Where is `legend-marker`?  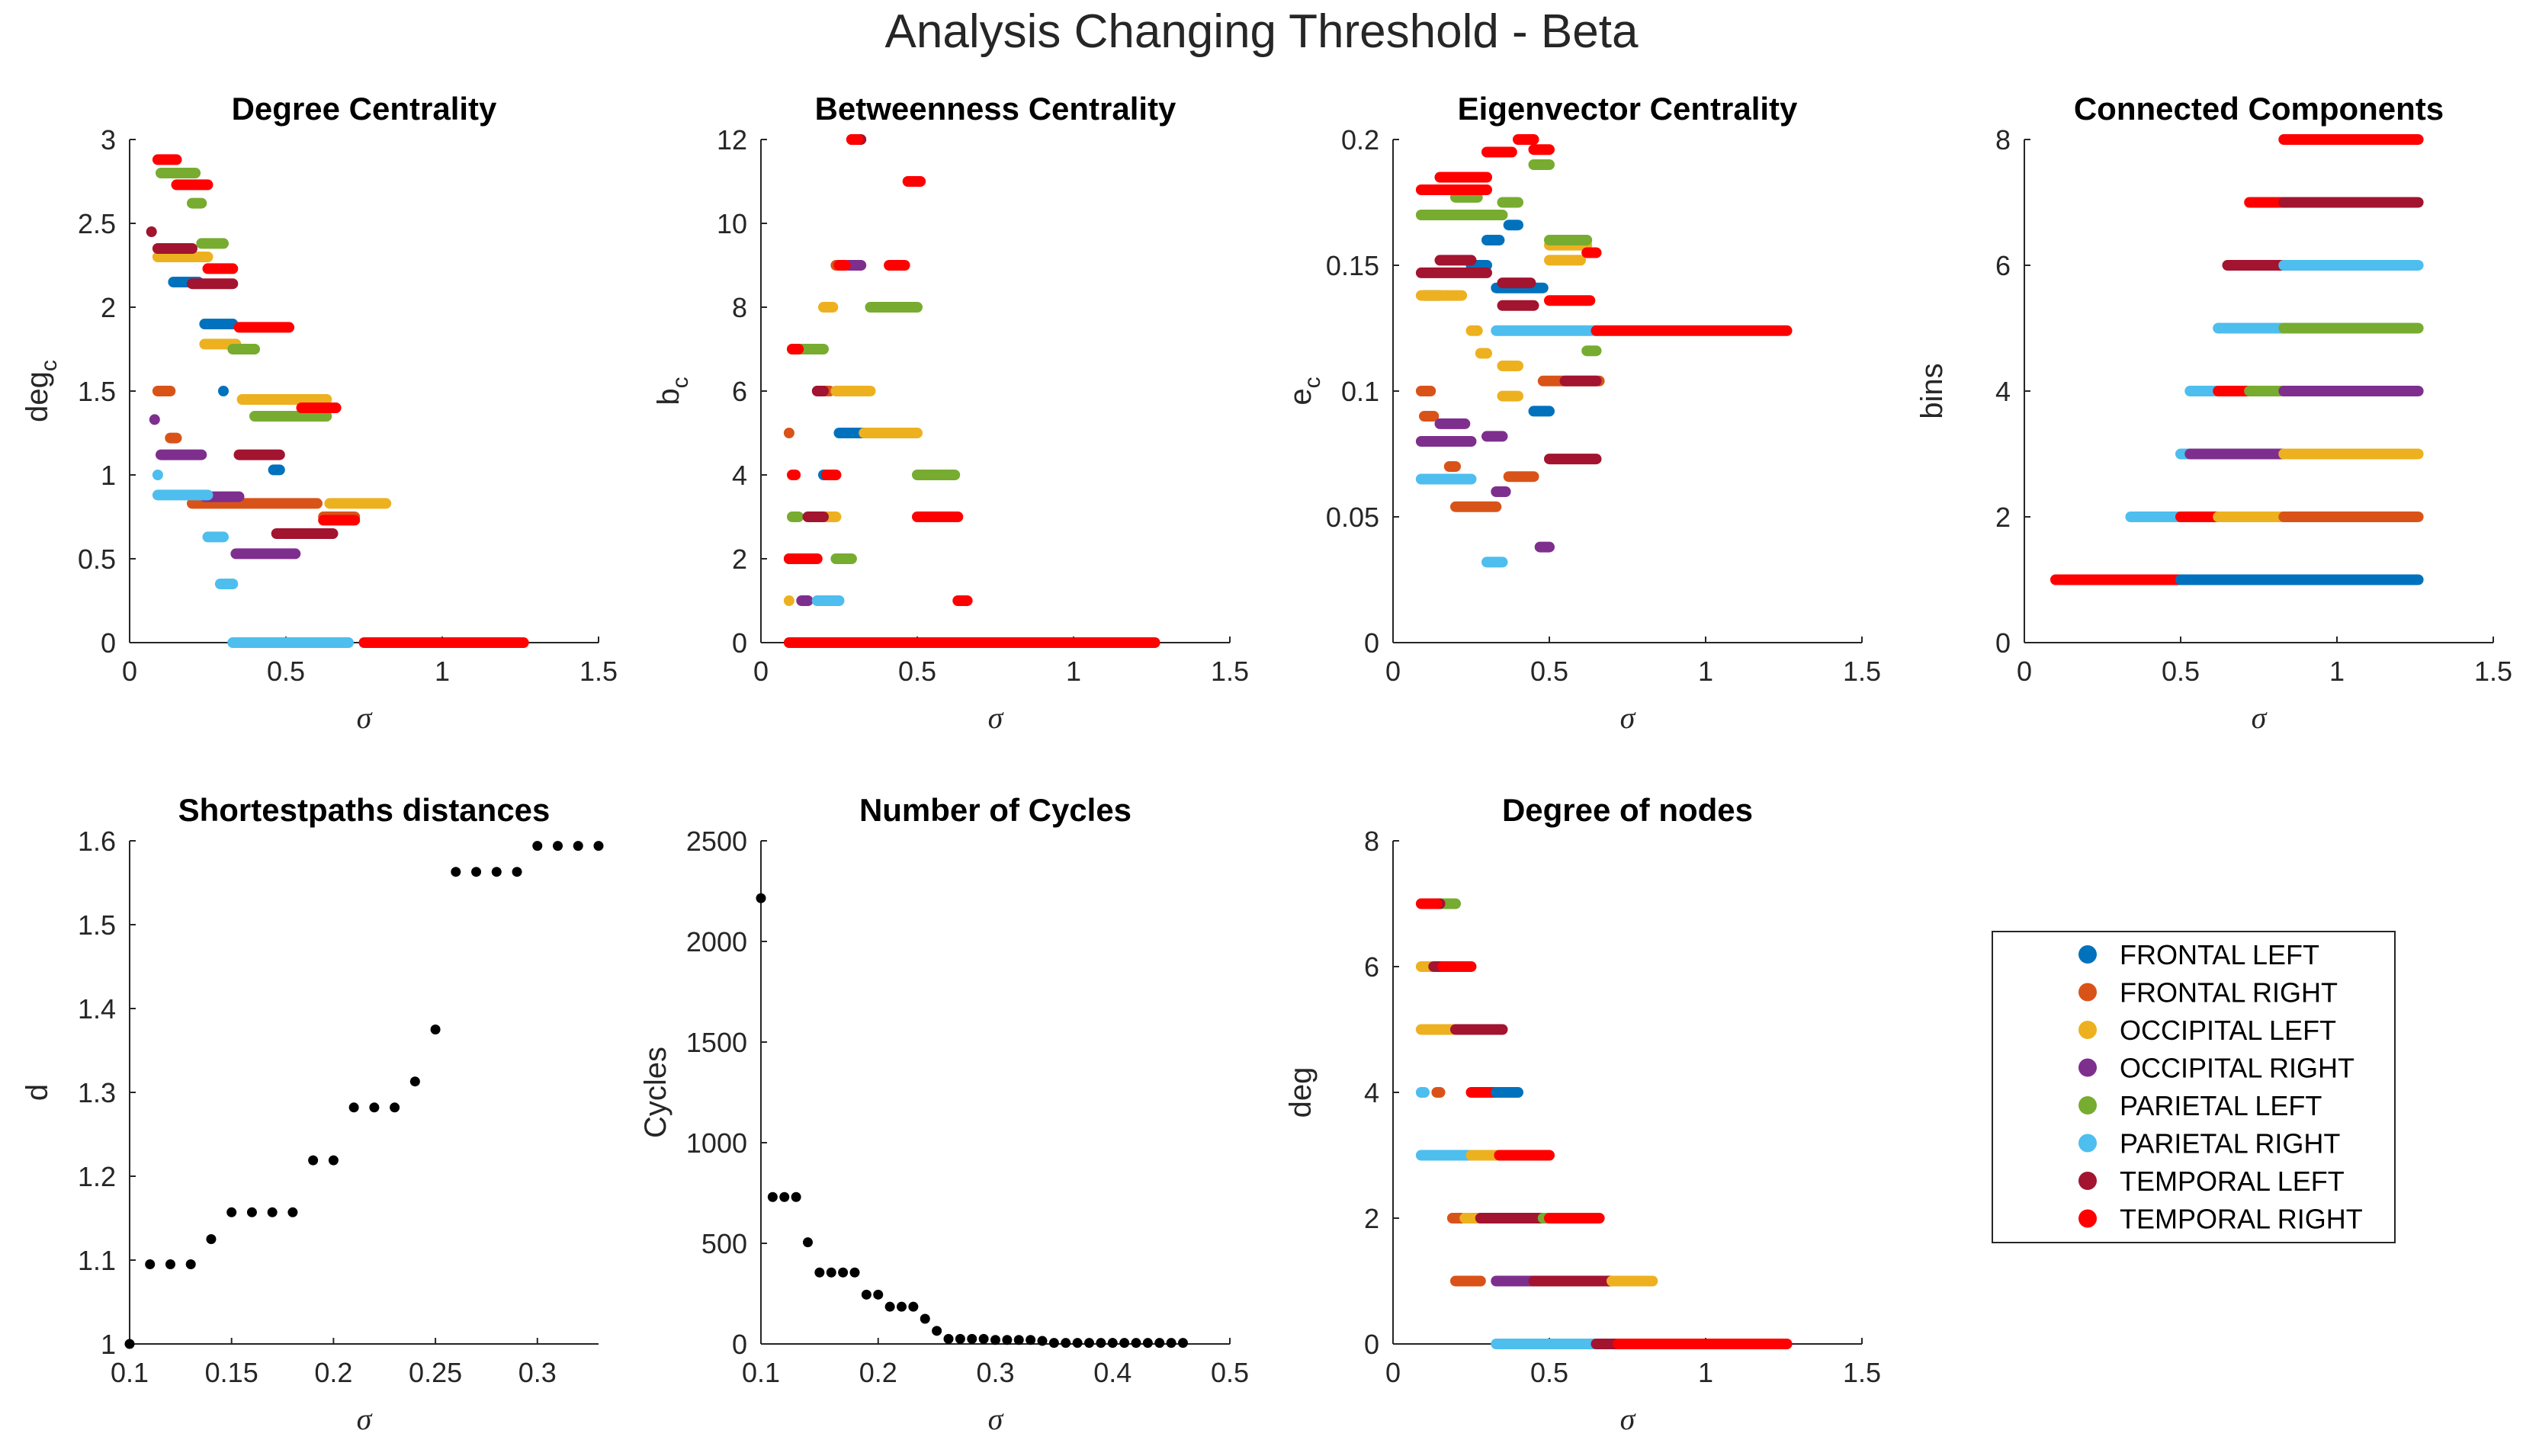
legend-marker is located at coordinates (2087, 1218).